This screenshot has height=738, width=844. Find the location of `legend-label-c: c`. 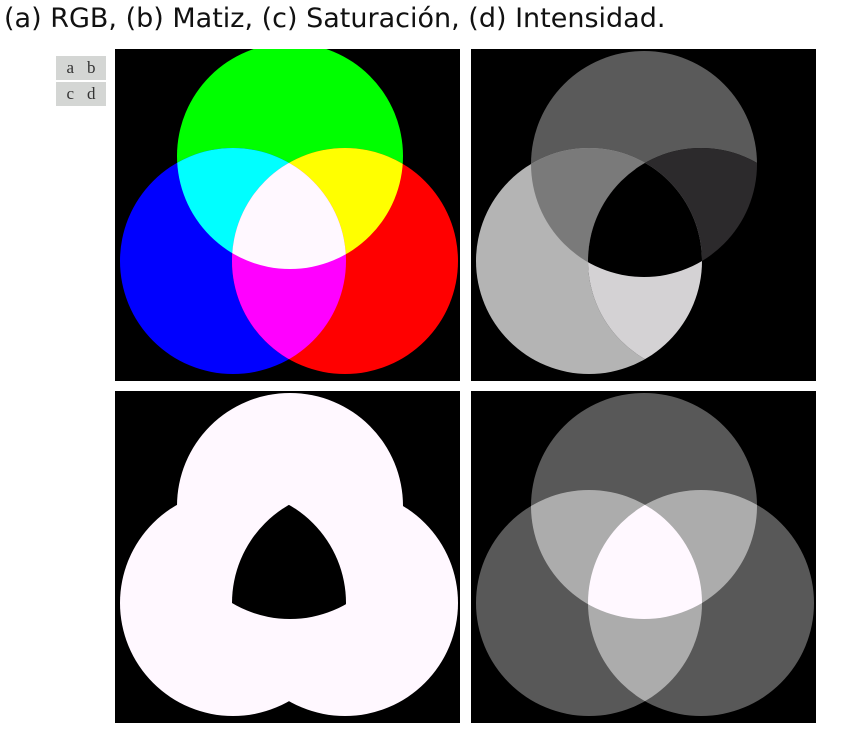

legend-label-c: c is located at coordinates (70, 93).